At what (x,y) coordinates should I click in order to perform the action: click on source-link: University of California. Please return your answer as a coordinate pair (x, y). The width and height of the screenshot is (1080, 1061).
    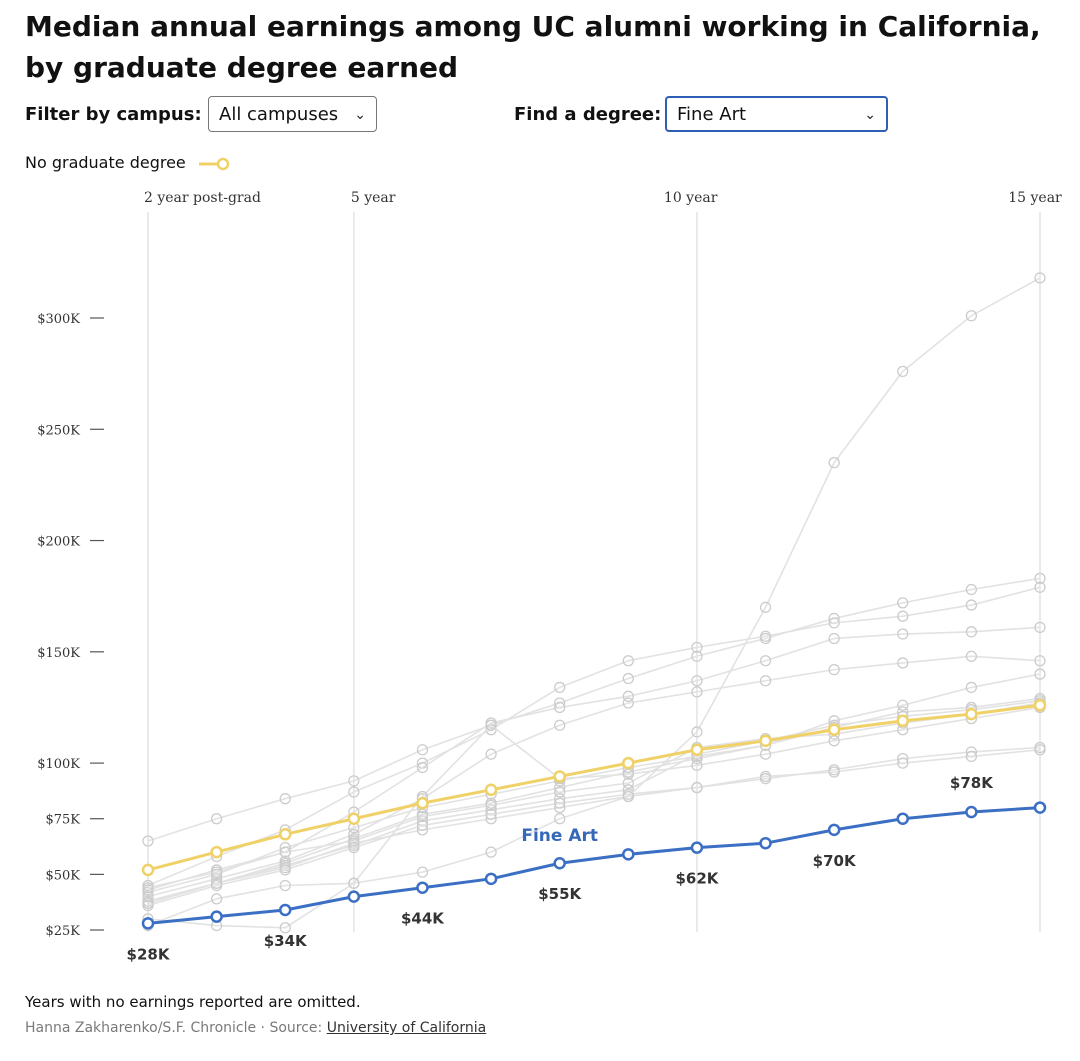
    Looking at the image, I should click on (406, 1028).